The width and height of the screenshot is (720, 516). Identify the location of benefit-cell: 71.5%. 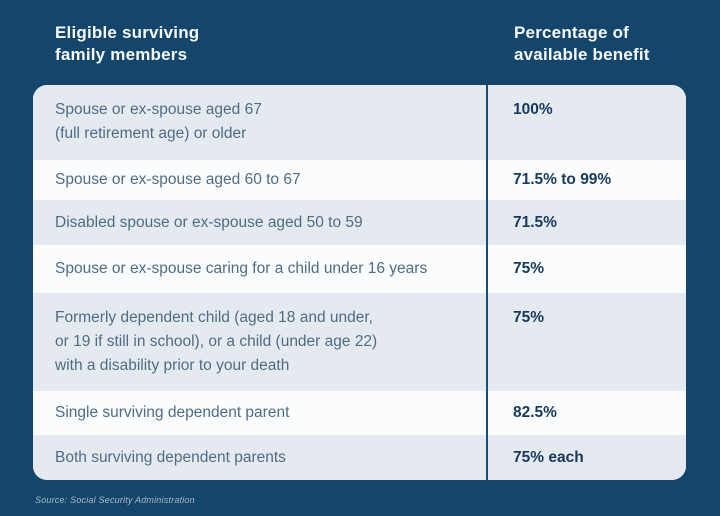
(586, 222).